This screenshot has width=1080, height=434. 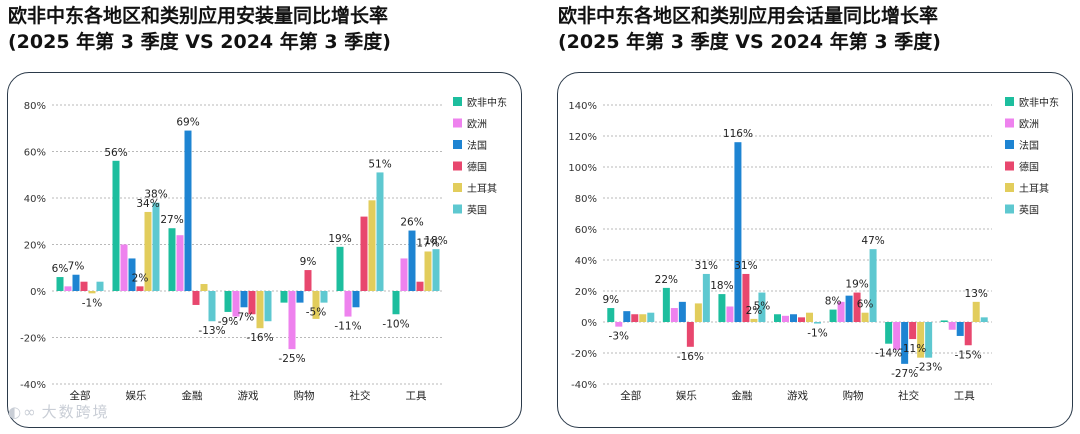 What do you see at coordinates (33, 339) in the screenshot?
I see `y-tick-label: -20%` at bounding box center [33, 339].